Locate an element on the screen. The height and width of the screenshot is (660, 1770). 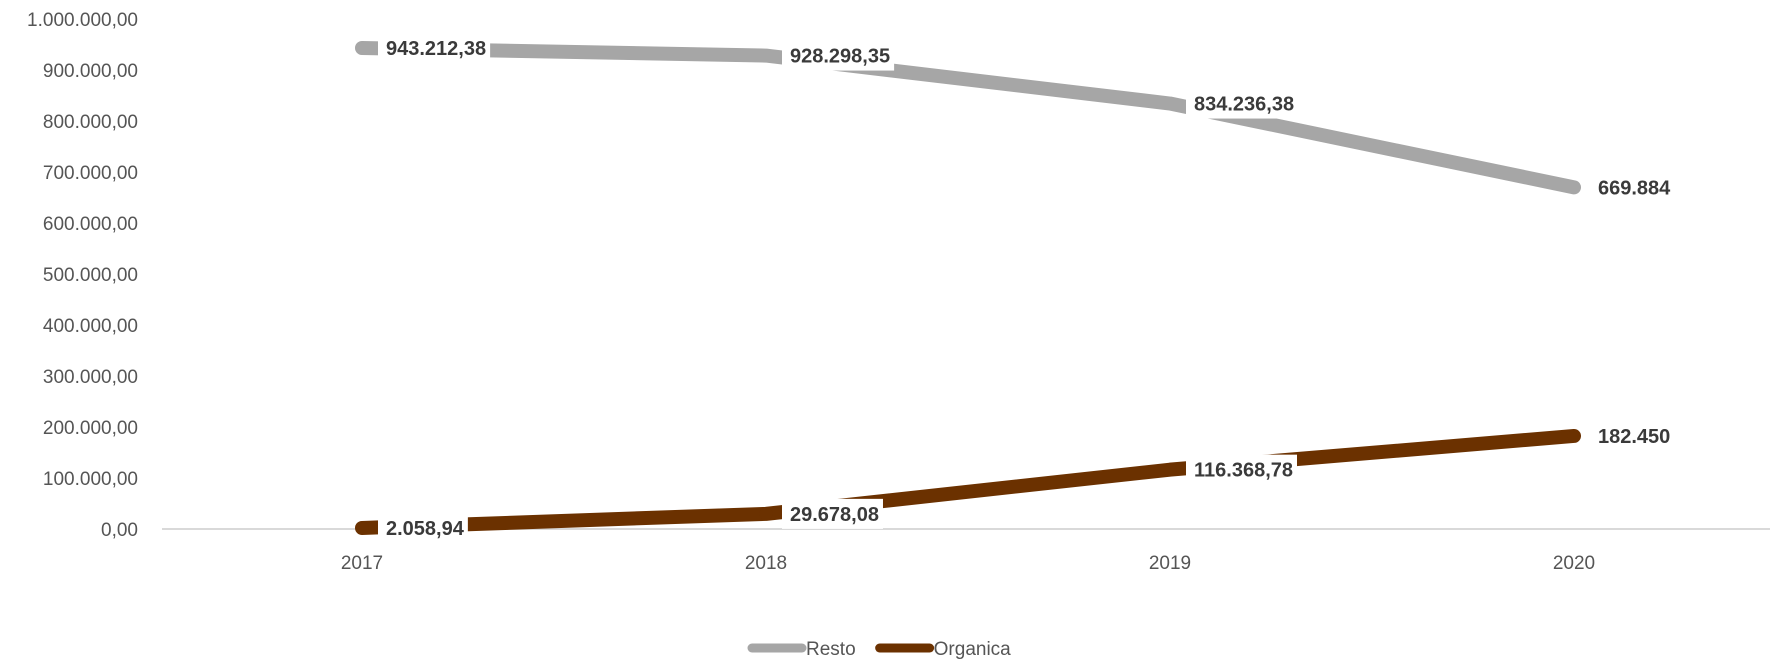
data-label: 943.212,38 is located at coordinates (434, 47).